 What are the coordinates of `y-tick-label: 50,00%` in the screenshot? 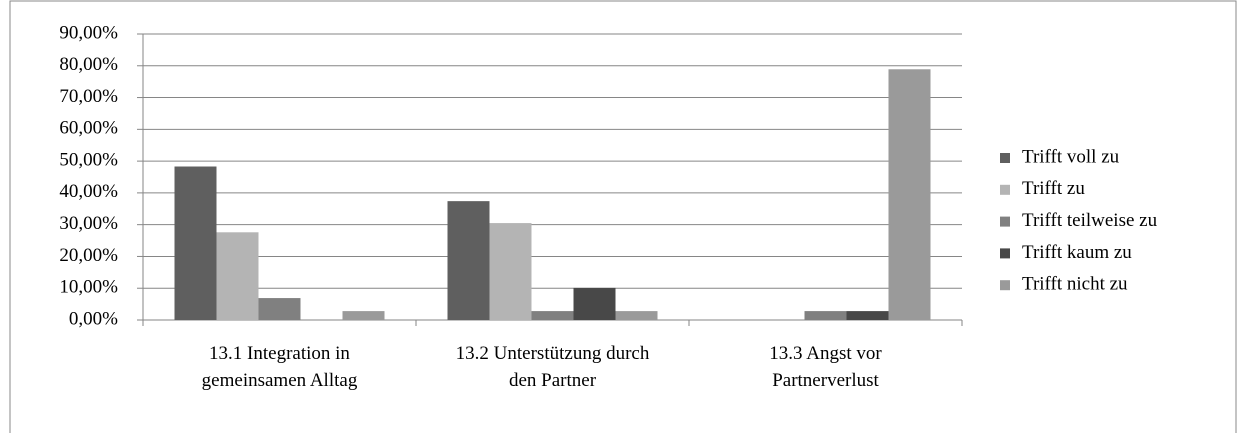 It's located at (88, 159).